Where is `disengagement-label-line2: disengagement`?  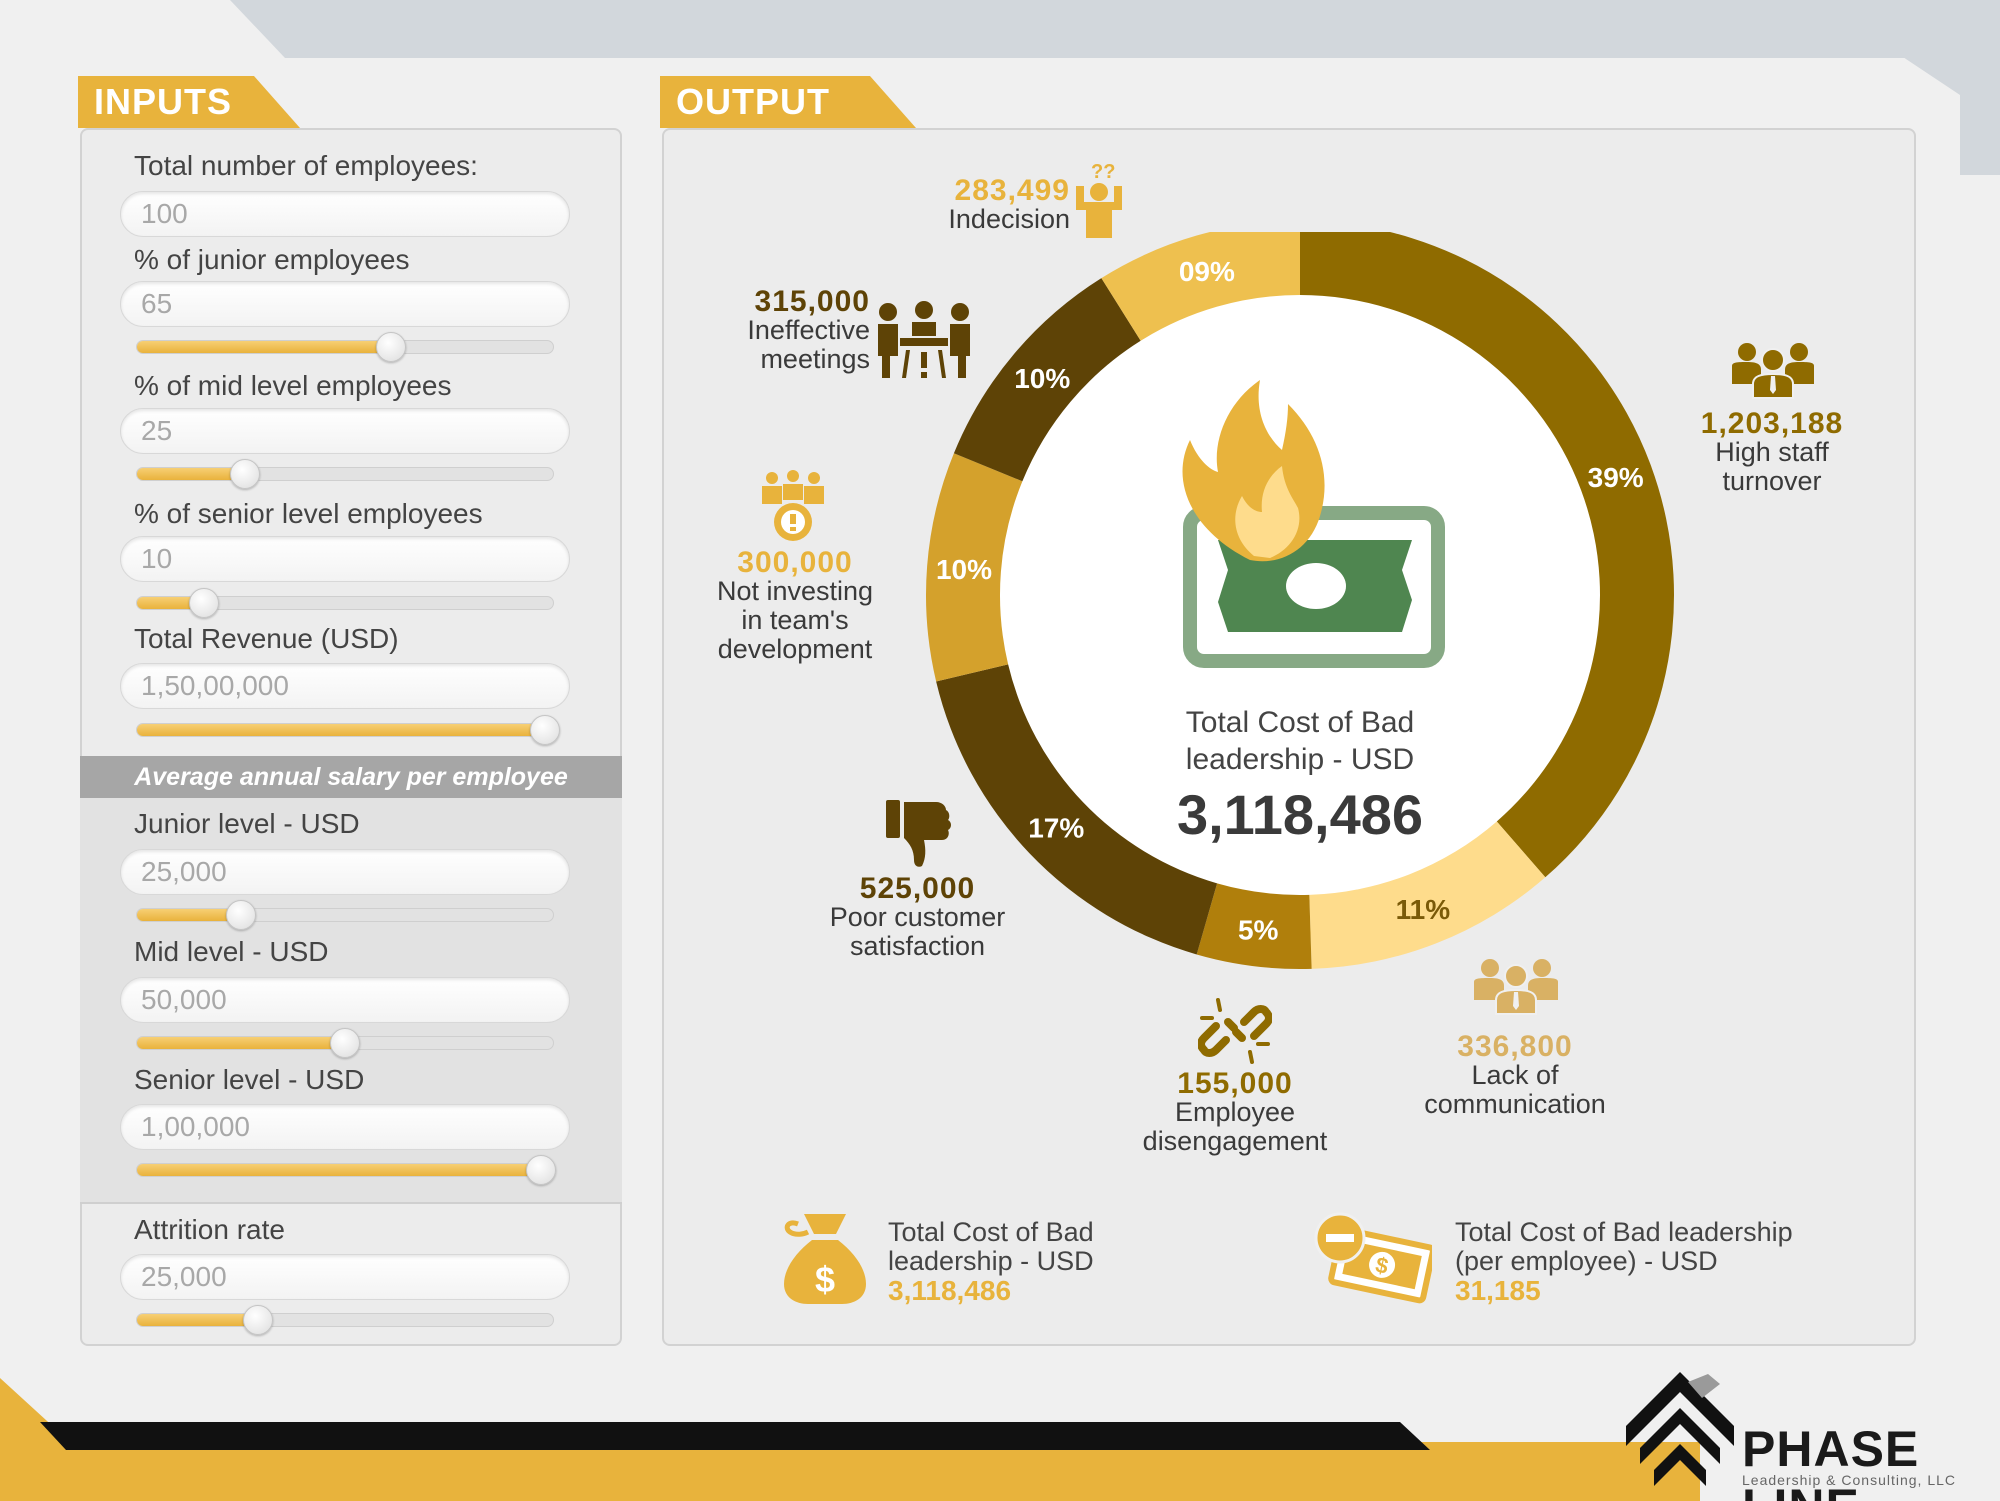 disengagement-label-line2: disengagement is located at coordinates (1235, 1141).